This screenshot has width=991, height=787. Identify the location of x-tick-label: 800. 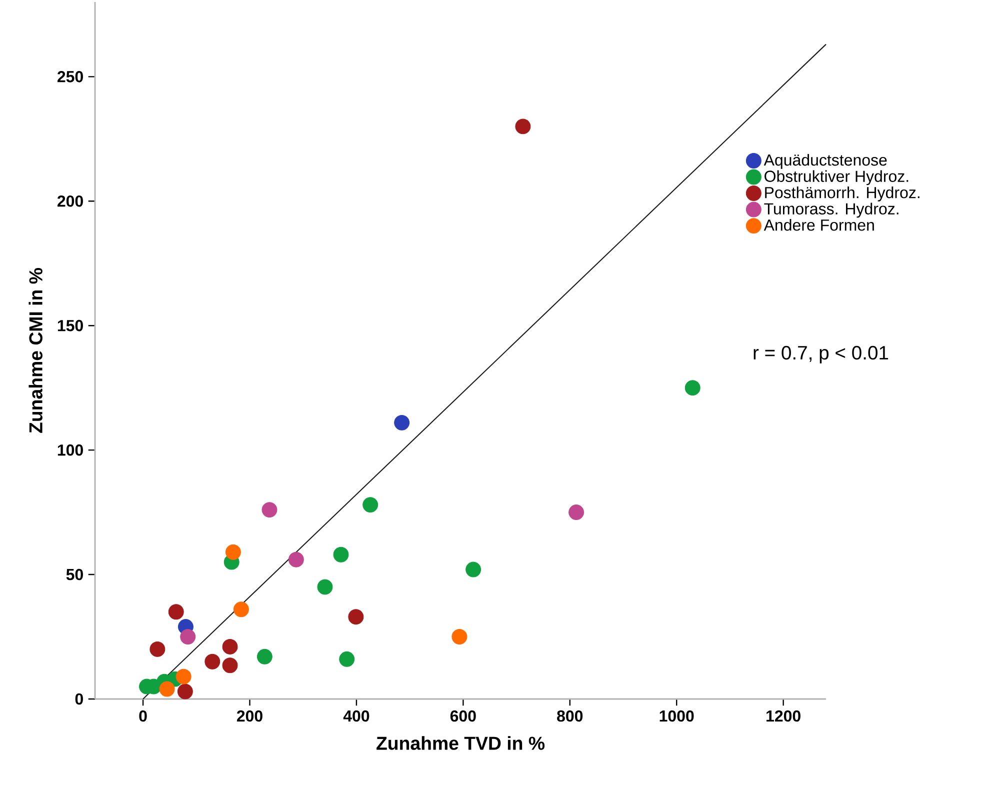
(570, 716).